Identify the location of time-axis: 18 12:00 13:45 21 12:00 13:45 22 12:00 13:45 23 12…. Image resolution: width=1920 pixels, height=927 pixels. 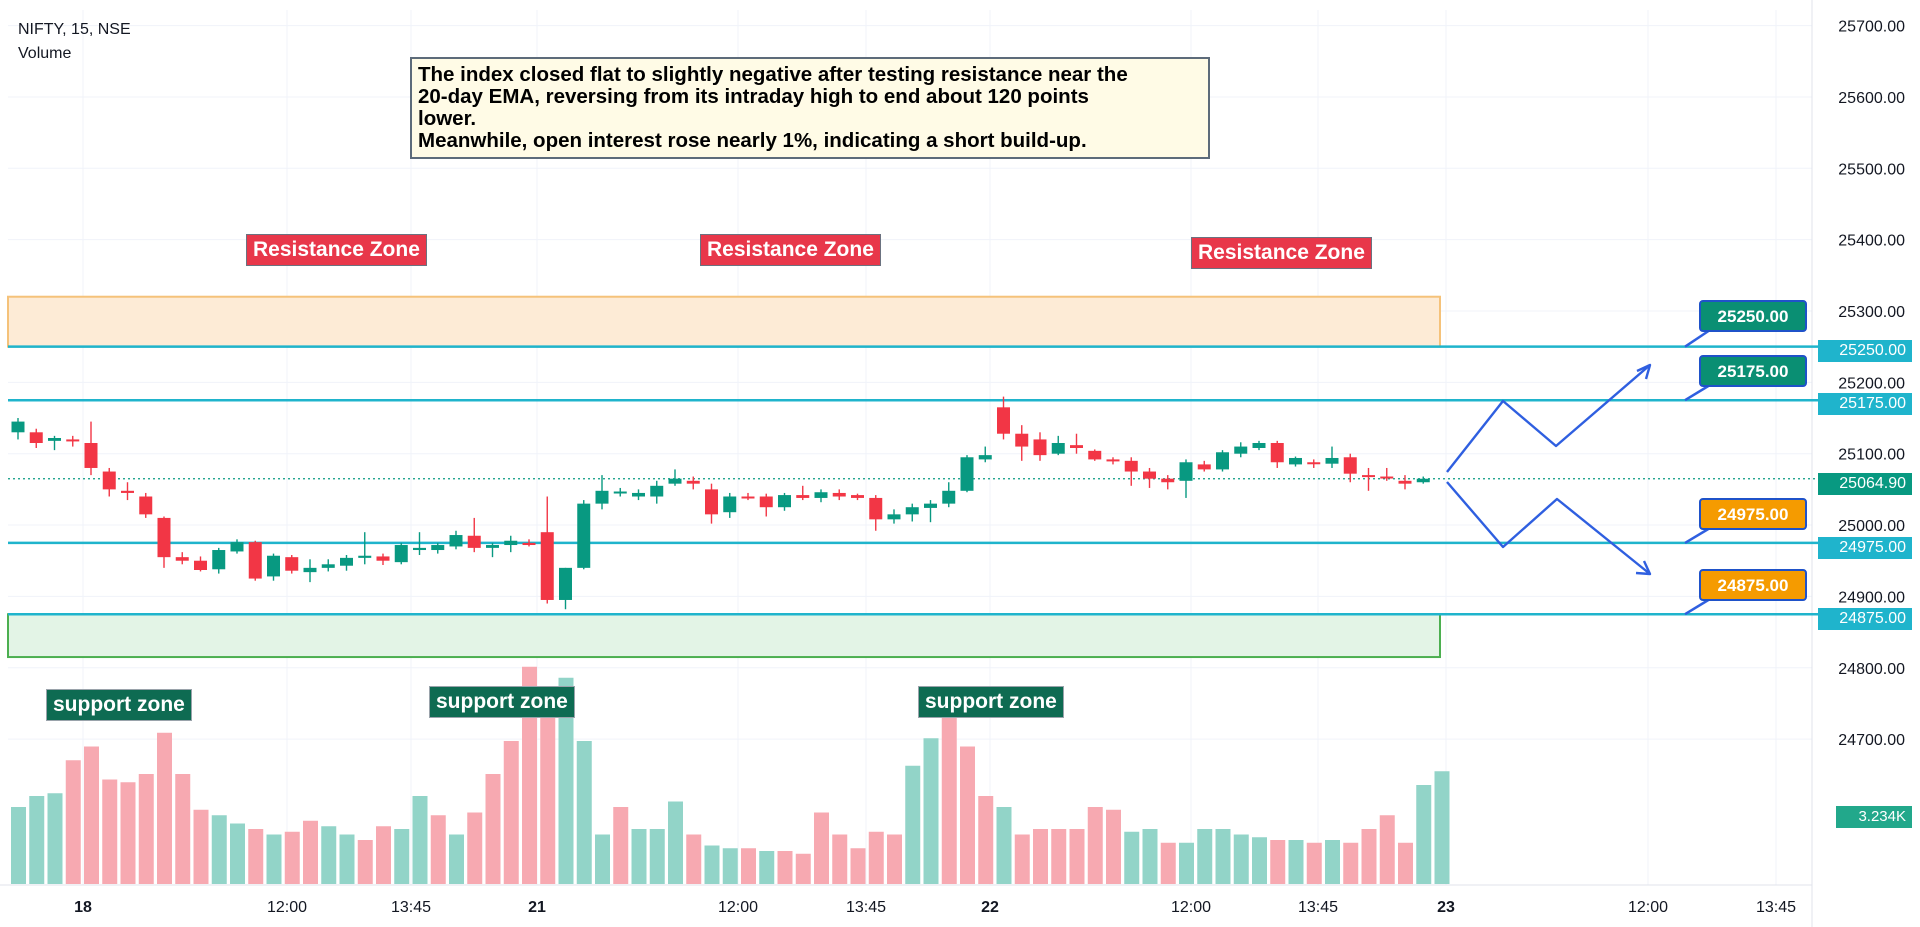
(935, 907).